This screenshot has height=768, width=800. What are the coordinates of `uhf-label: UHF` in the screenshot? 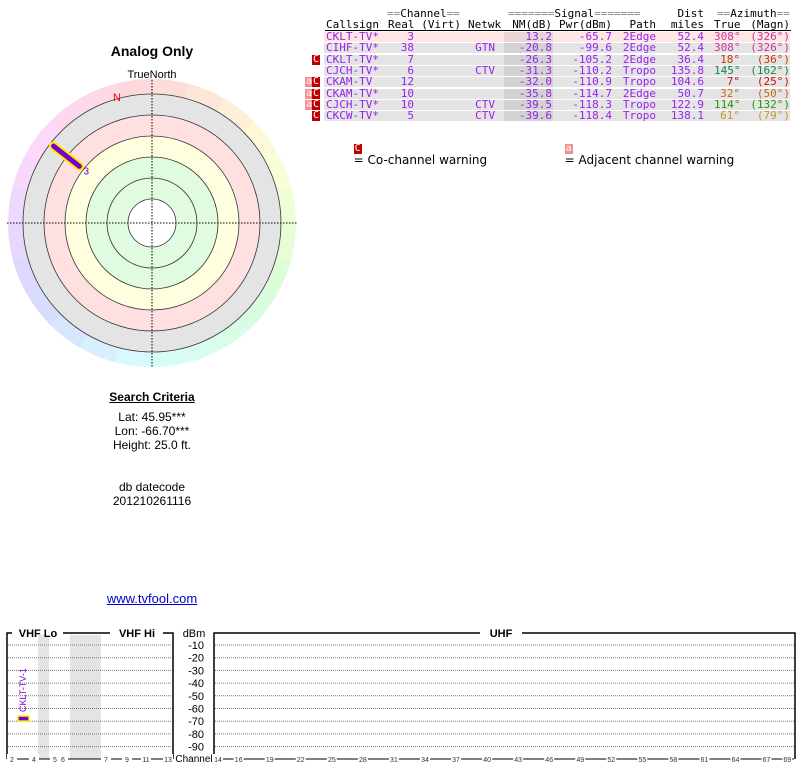 It's located at (501, 634).